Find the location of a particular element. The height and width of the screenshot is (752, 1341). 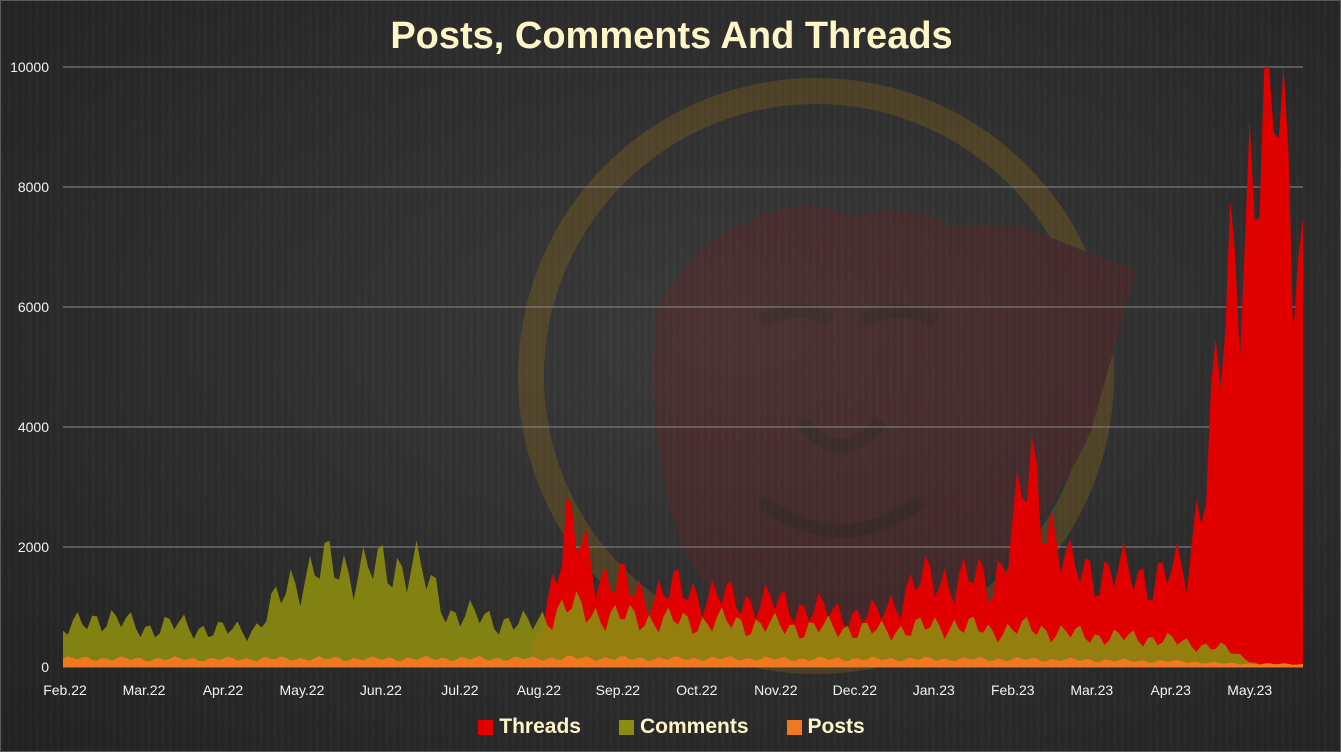

legend-label-comments: Comments is located at coordinates (694, 726).